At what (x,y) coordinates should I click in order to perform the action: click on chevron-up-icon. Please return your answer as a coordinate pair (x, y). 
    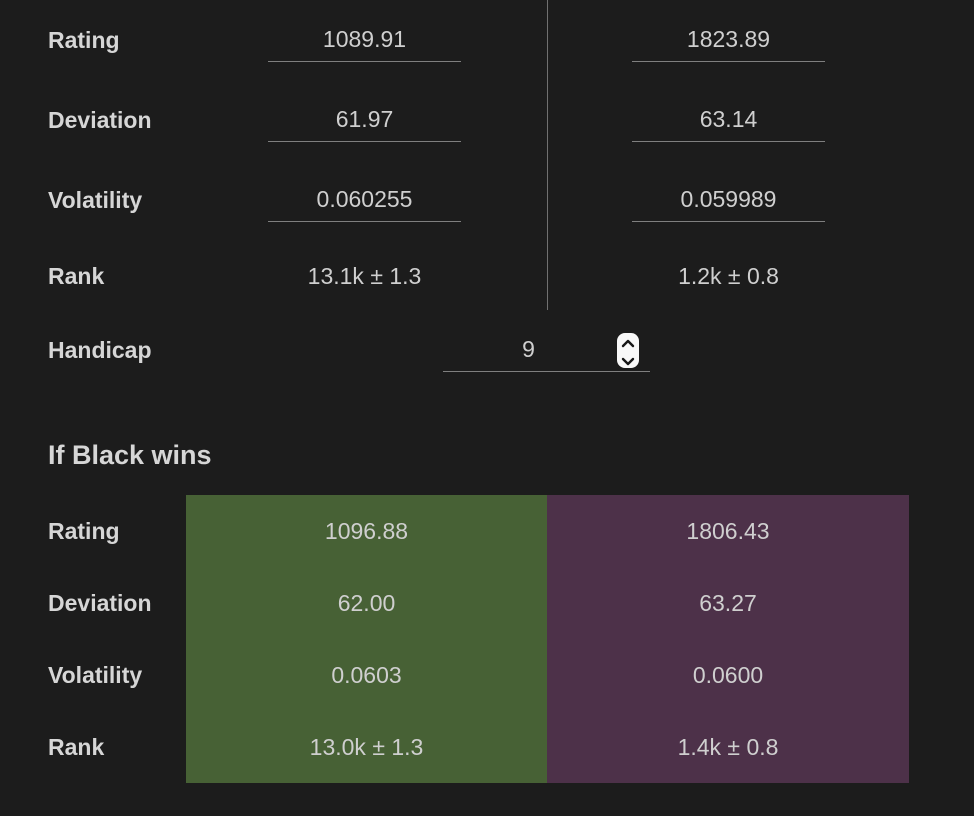
    Looking at the image, I should click on (628, 344).